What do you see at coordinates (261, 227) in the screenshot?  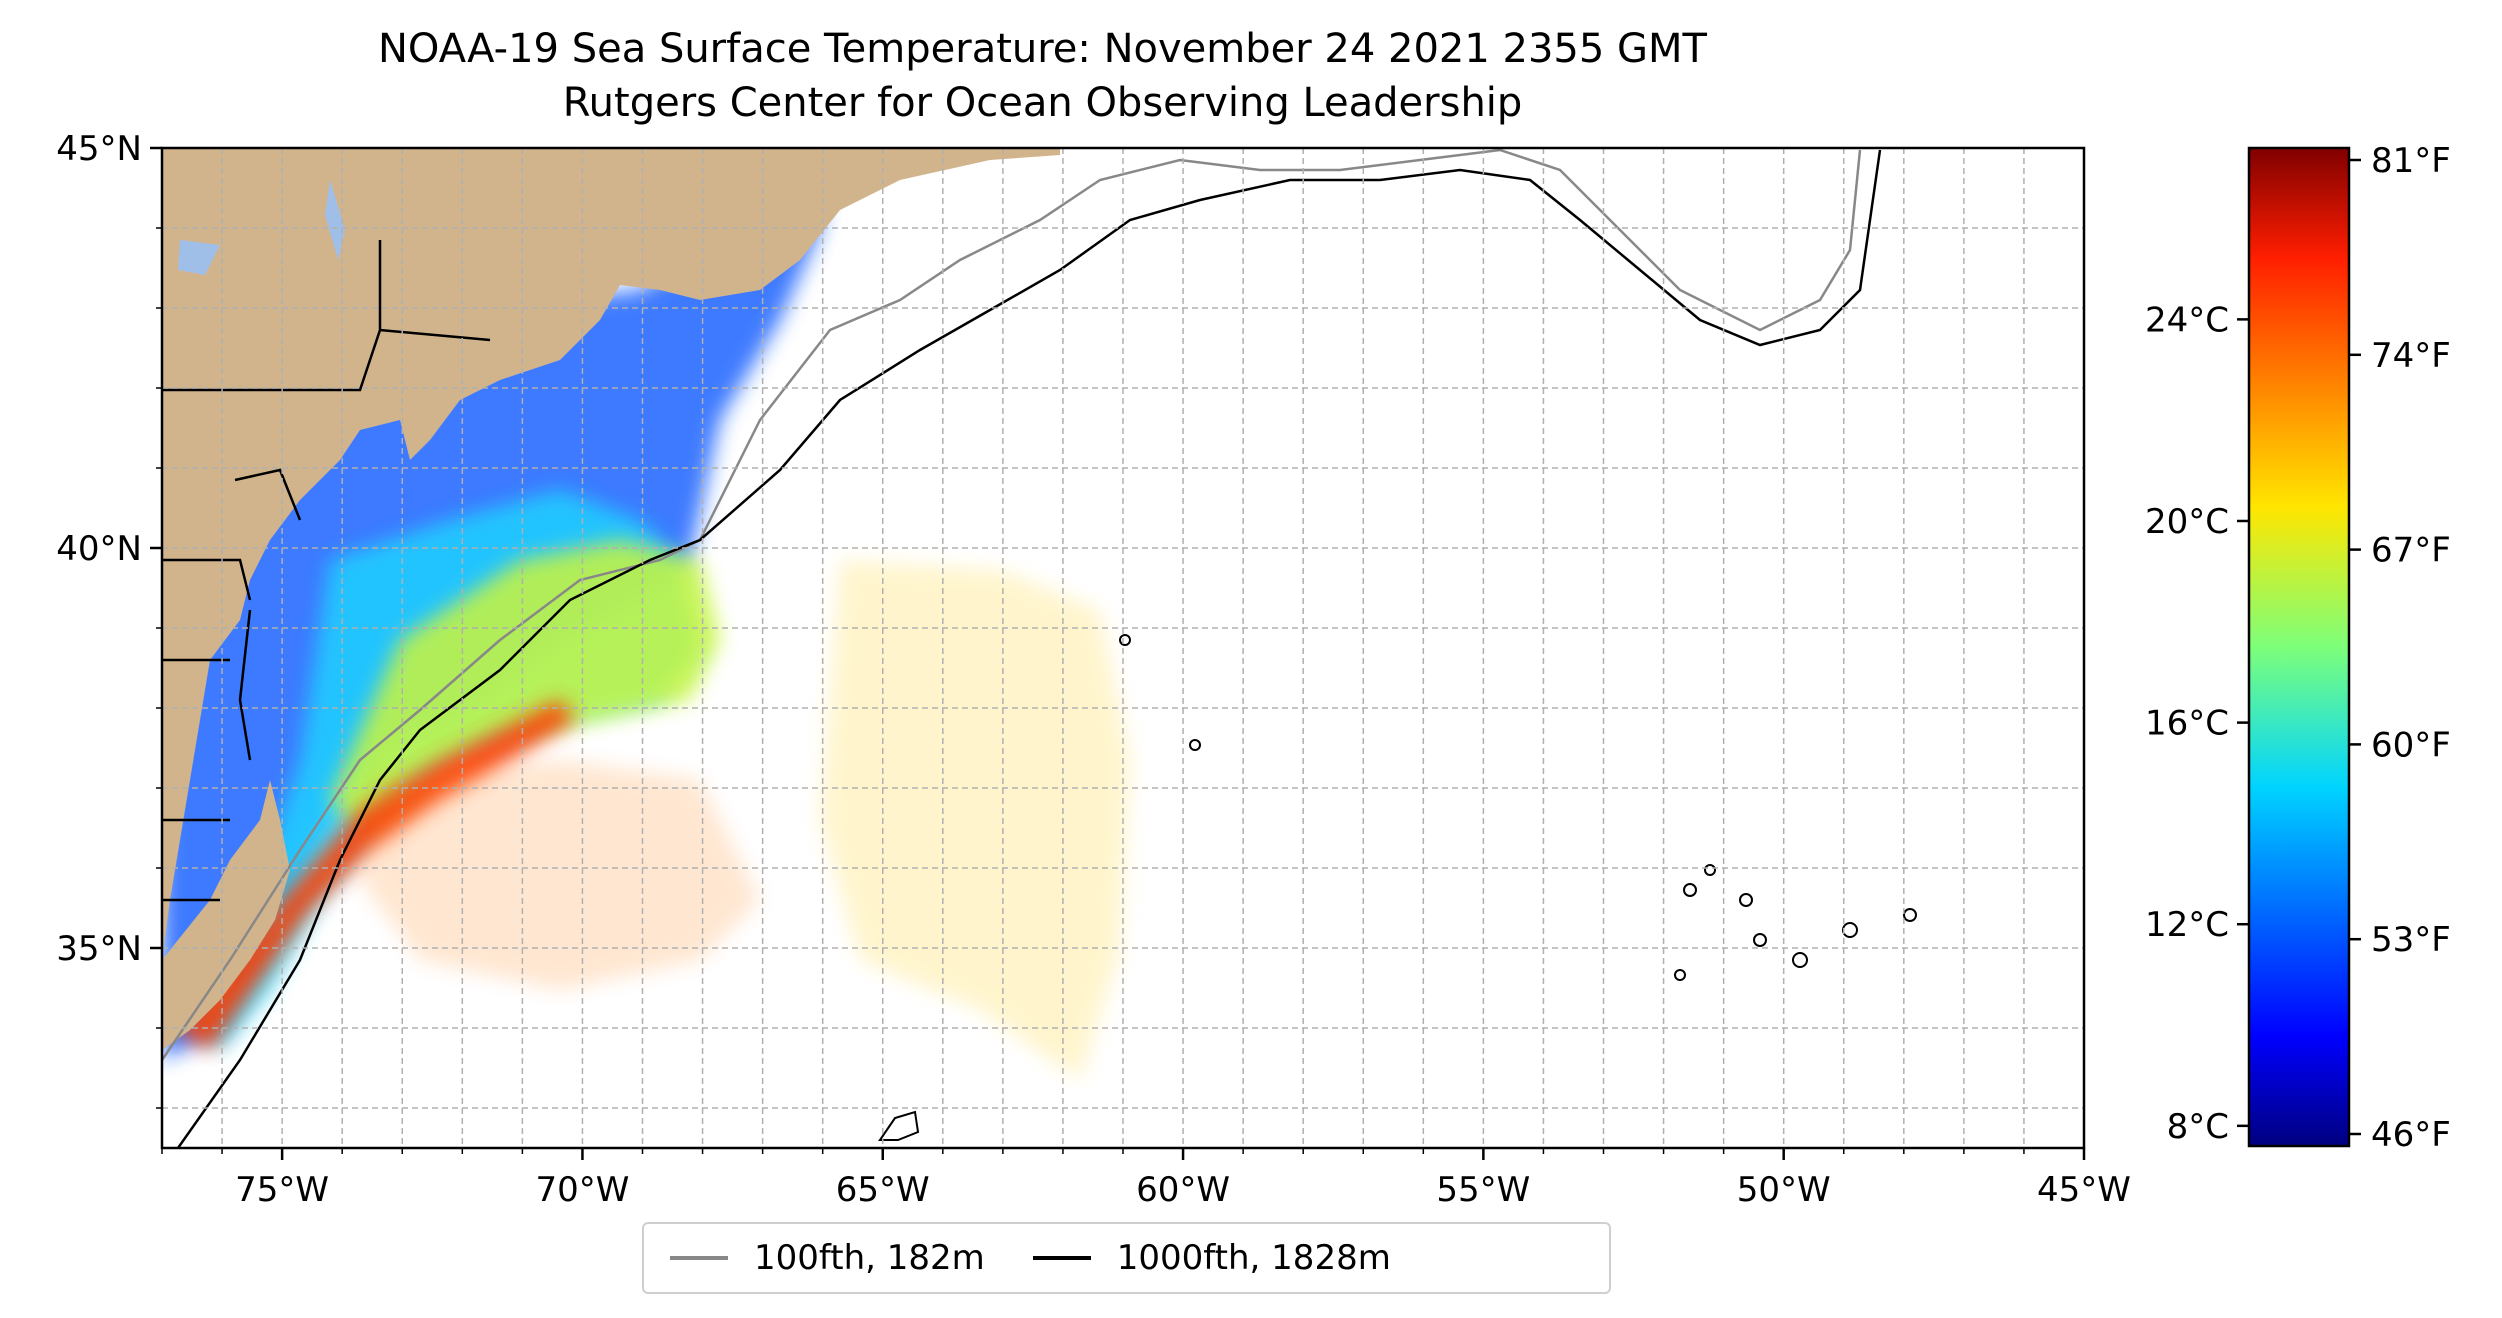 I see `lakes` at bounding box center [261, 227].